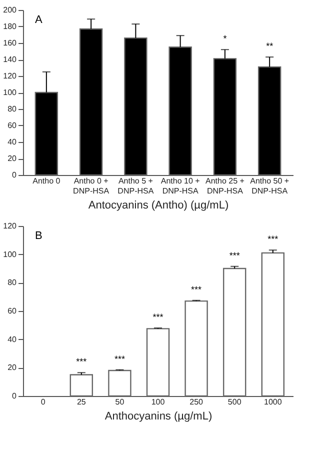 The height and width of the screenshot is (460, 332). Describe the element at coordinates (273, 402) in the screenshot. I see `x-tick-label: 1000` at that location.